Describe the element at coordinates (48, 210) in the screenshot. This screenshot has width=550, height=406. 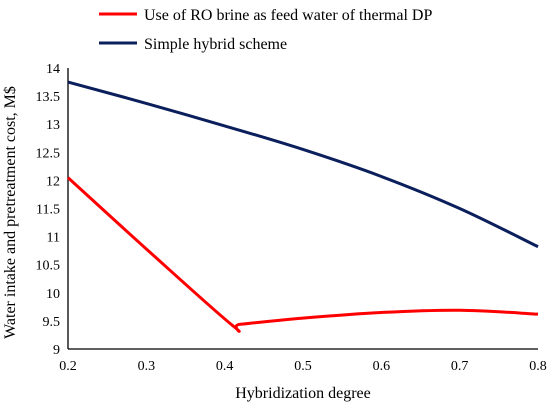
I see `y-tick-label: 11.5` at that location.